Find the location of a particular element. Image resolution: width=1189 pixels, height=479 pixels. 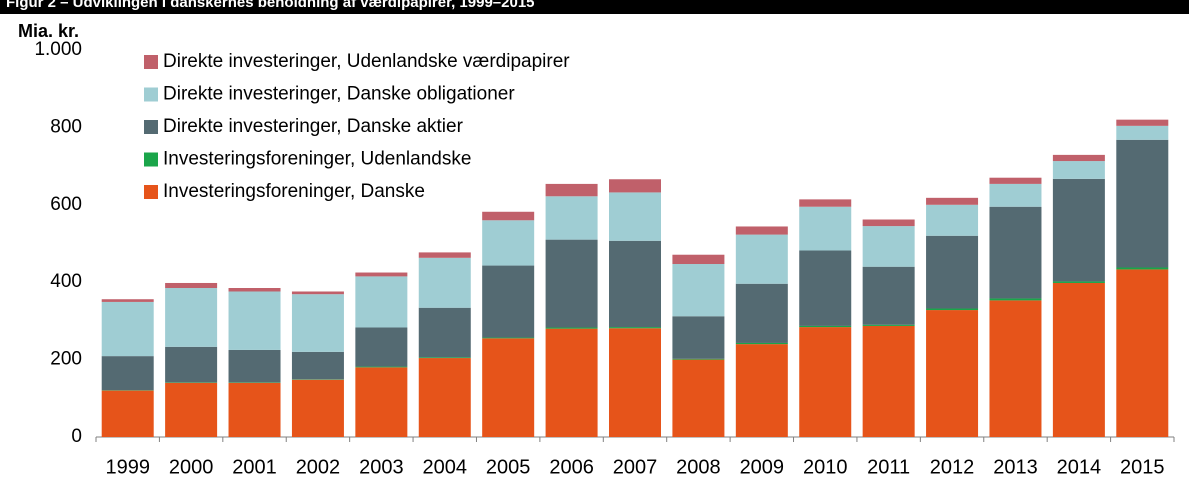

y-tick-label: 200 is located at coordinates (66, 359).